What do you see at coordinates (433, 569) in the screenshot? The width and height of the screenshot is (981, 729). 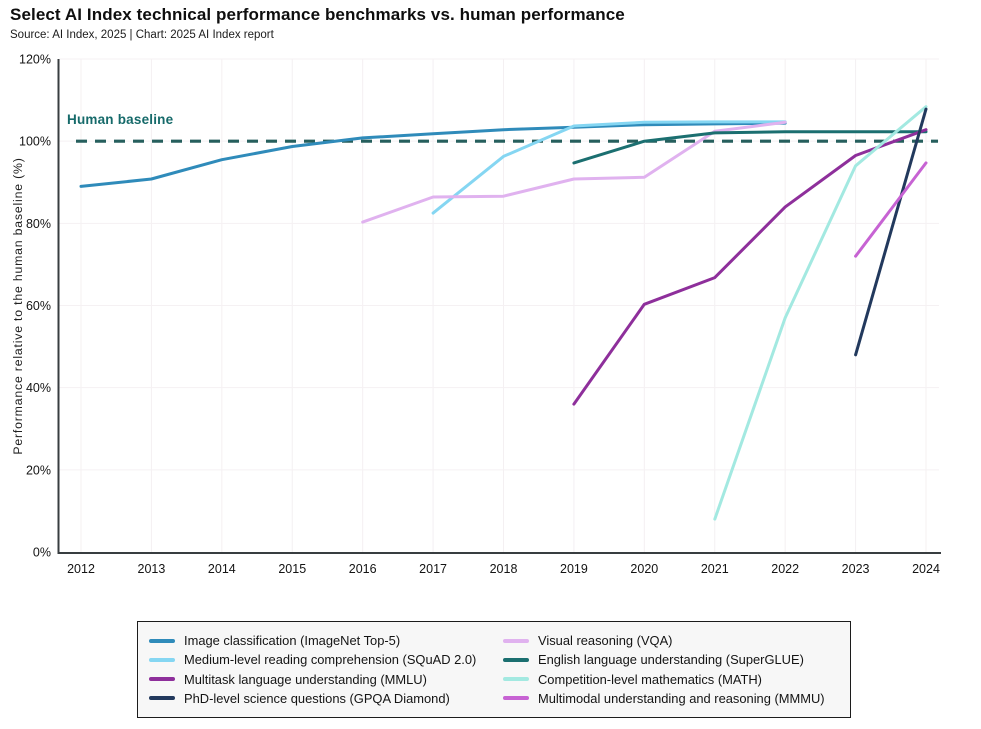 I see `x-tick-label: 2017` at bounding box center [433, 569].